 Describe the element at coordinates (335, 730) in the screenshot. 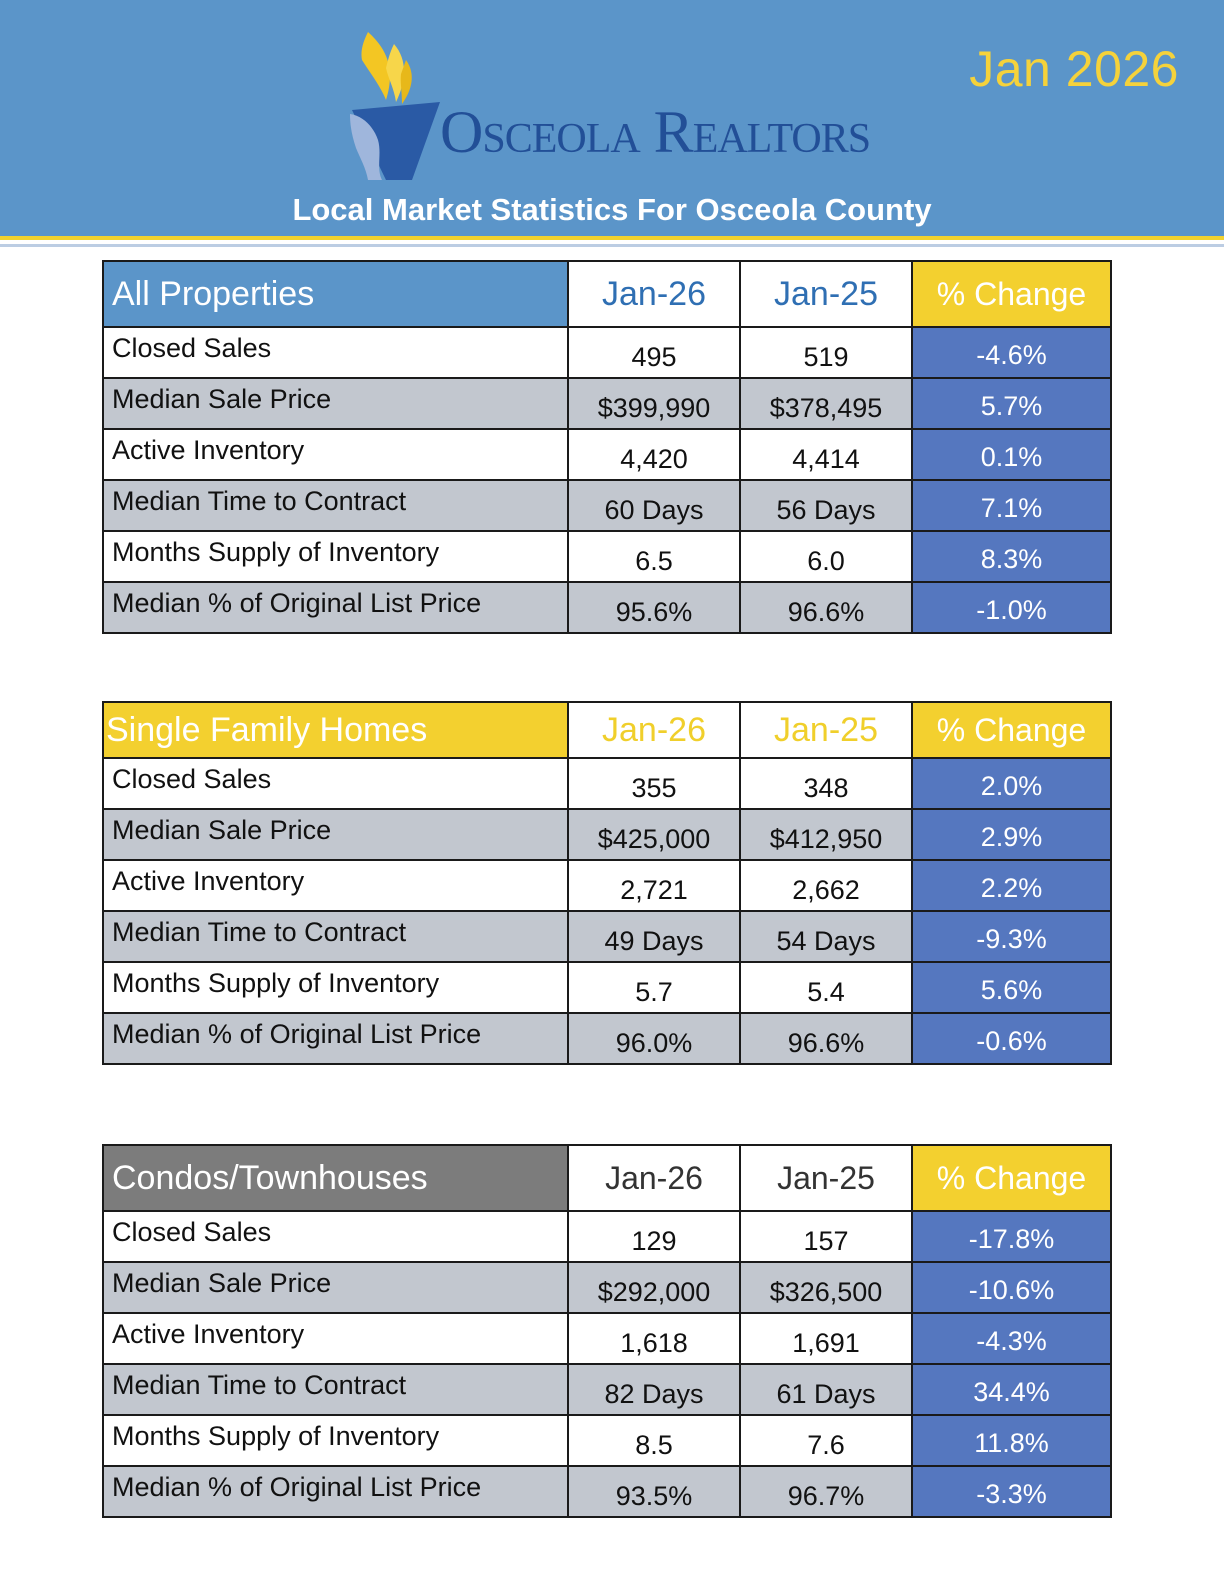

I see `table-title: Single Family Homes` at that location.